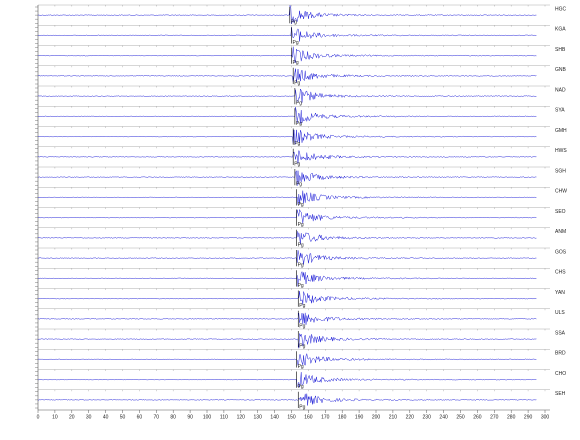 The width and height of the screenshot is (580, 440). What do you see at coordinates (89, 417) in the screenshot?
I see `x-tick-label: 30` at bounding box center [89, 417].